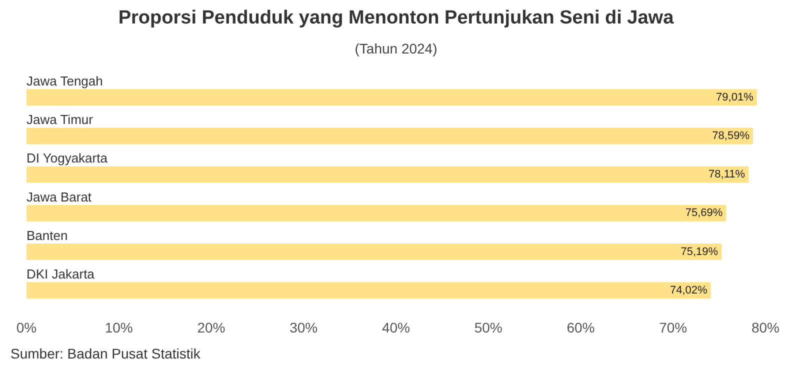 The width and height of the screenshot is (794, 366). I want to click on chart-subtitle: (Tahun 2024), so click(396, 48).